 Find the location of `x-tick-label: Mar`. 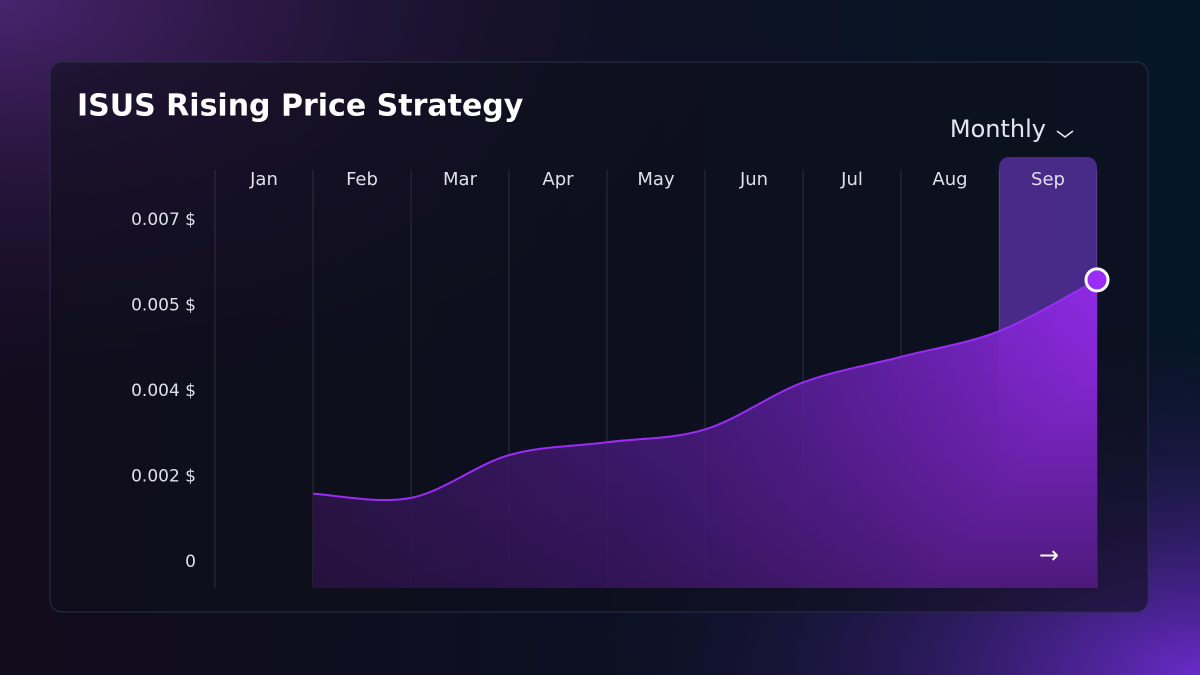

x-tick-label: Mar is located at coordinates (460, 179).